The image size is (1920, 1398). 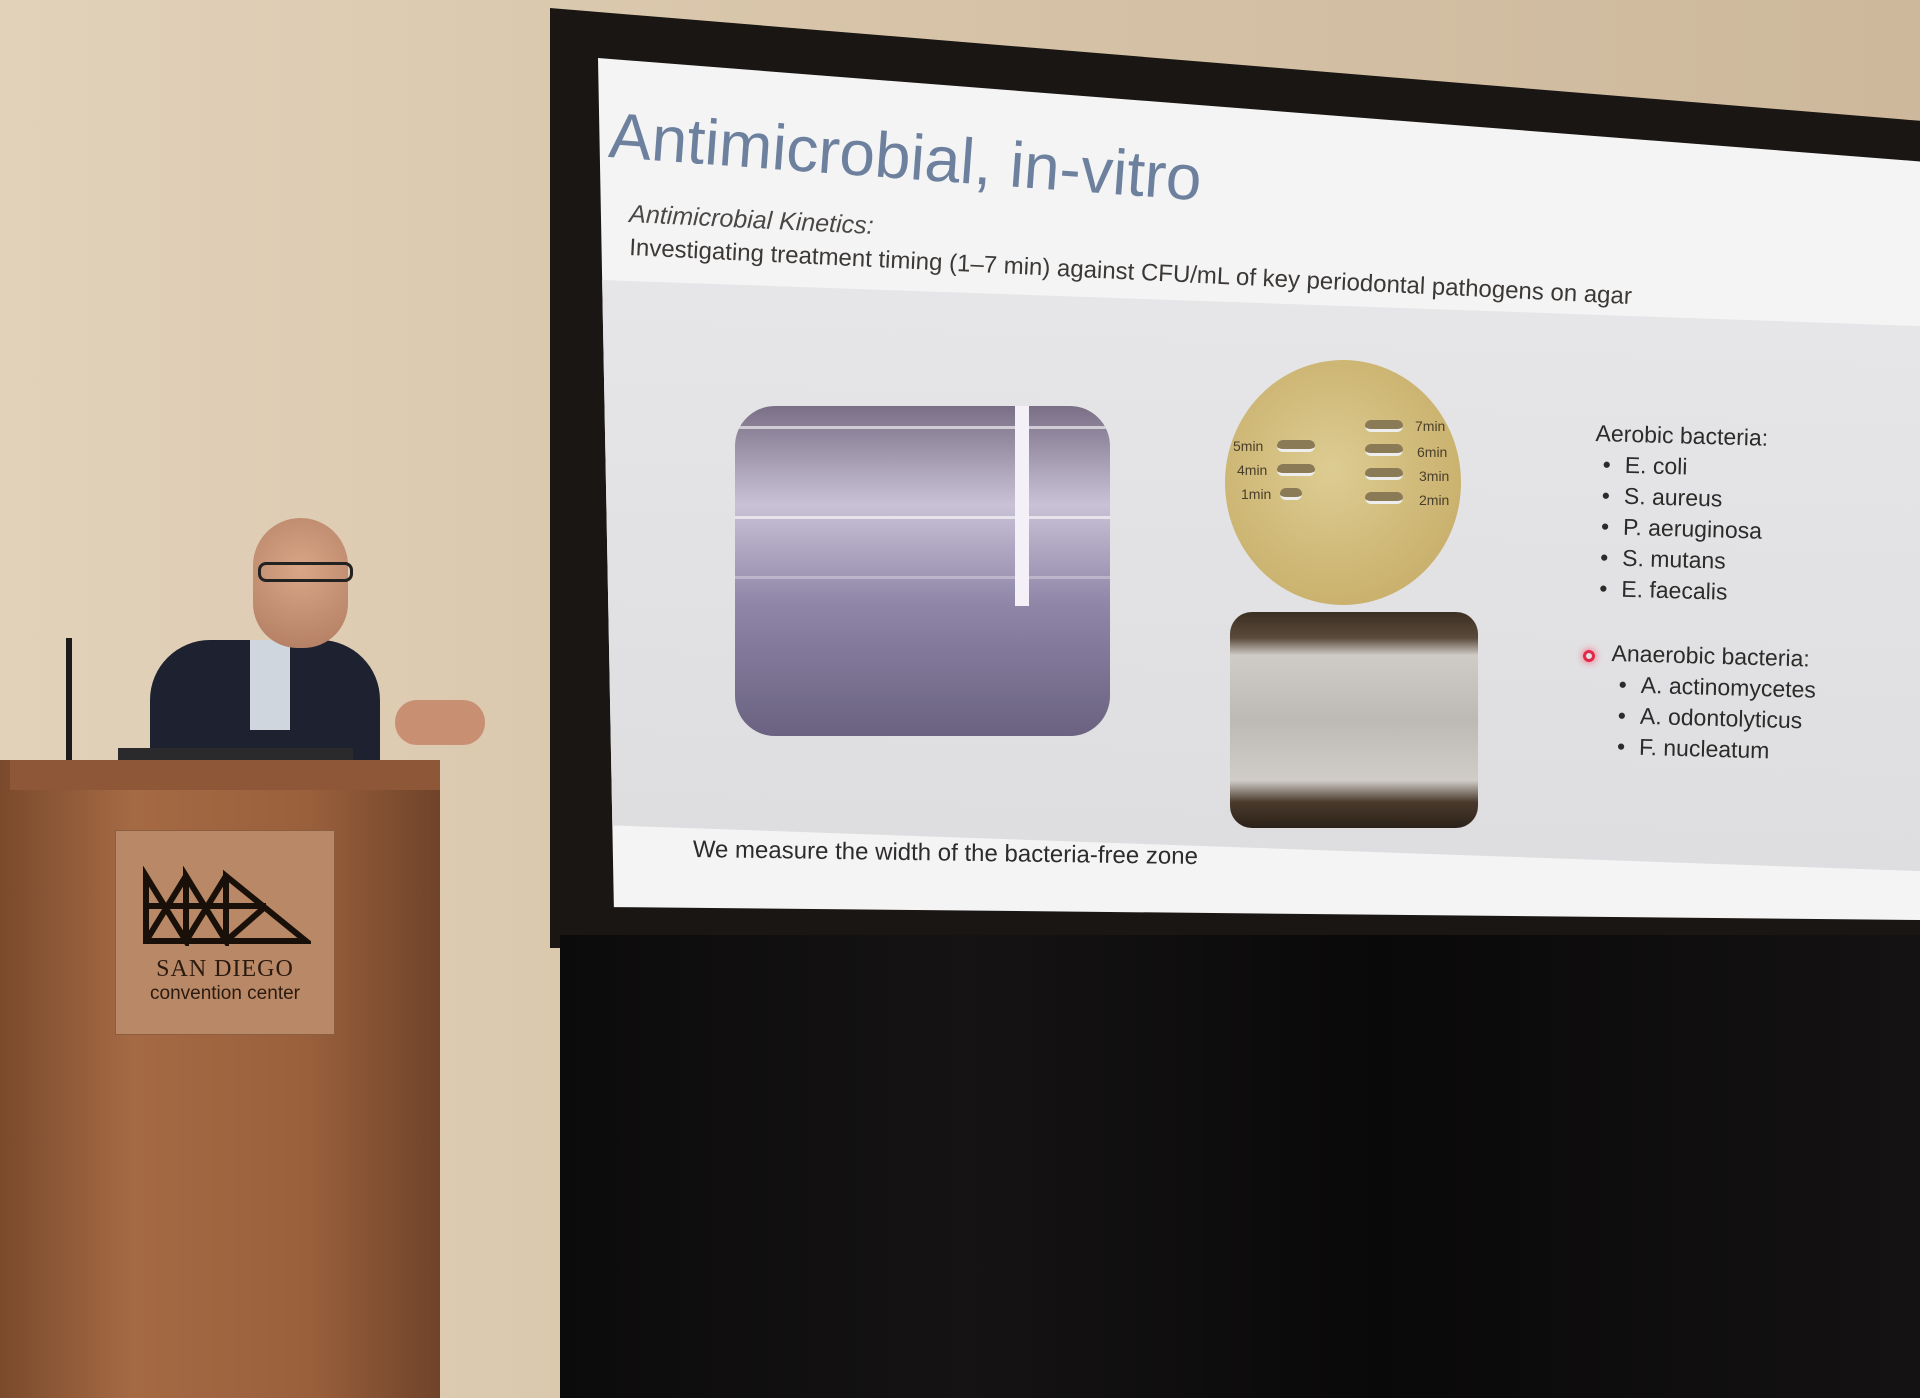 What do you see at coordinates (1681, 593) in the screenshot?
I see `list-item: E. faecalis` at bounding box center [1681, 593].